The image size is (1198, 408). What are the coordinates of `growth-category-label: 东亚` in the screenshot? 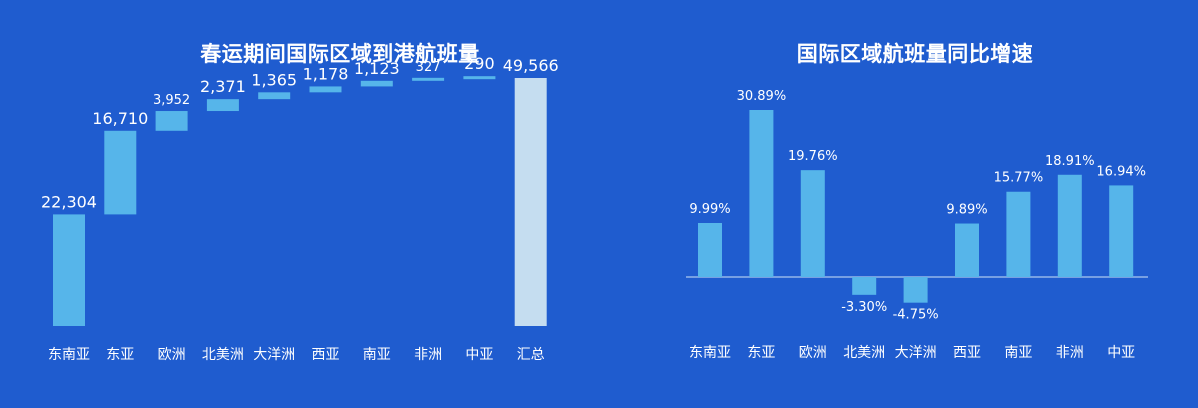 It's located at (761, 353).